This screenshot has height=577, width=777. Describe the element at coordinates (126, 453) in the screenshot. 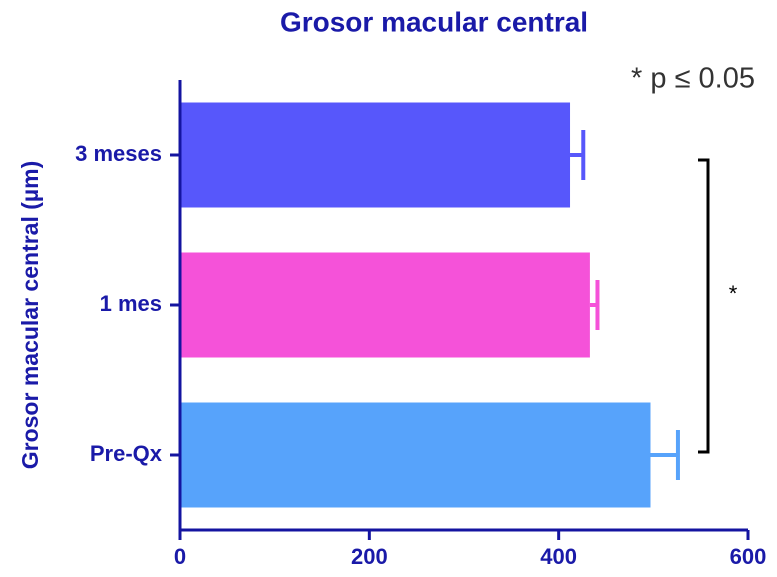

I see `y-tick-label: Pre-Qx` at that location.